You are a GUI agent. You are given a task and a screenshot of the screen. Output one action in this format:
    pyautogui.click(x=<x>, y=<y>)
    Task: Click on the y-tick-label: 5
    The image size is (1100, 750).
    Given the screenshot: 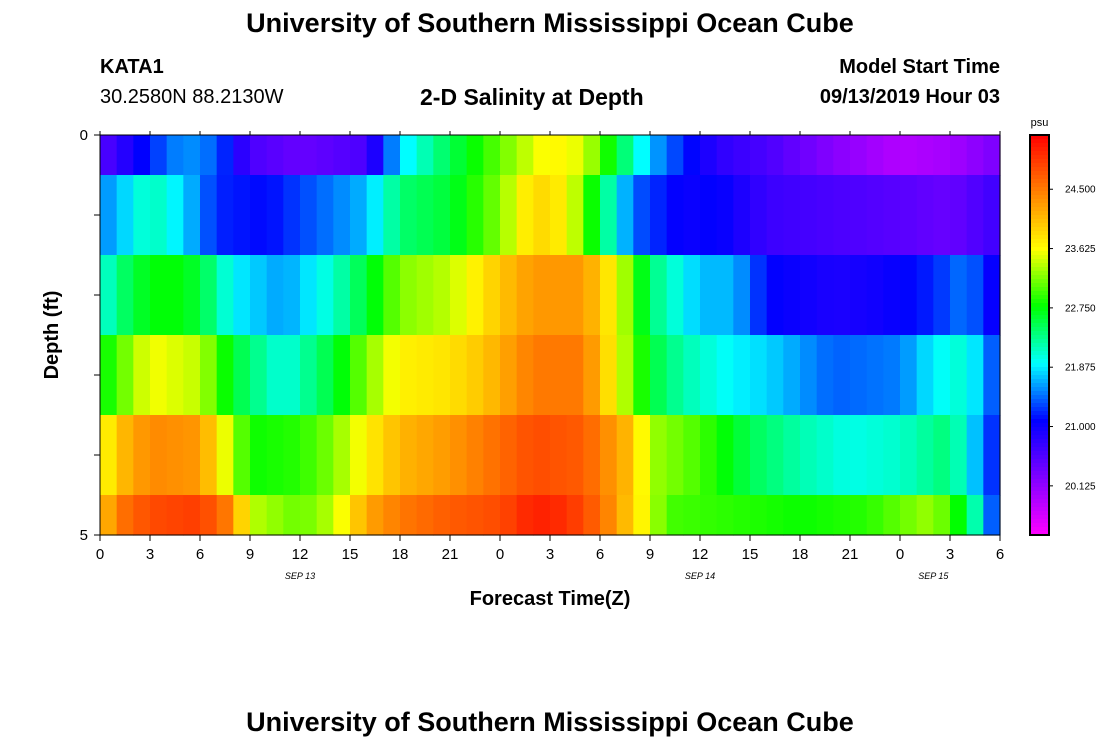 What is the action you would take?
    pyautogui.click(x=84, y=535)
    